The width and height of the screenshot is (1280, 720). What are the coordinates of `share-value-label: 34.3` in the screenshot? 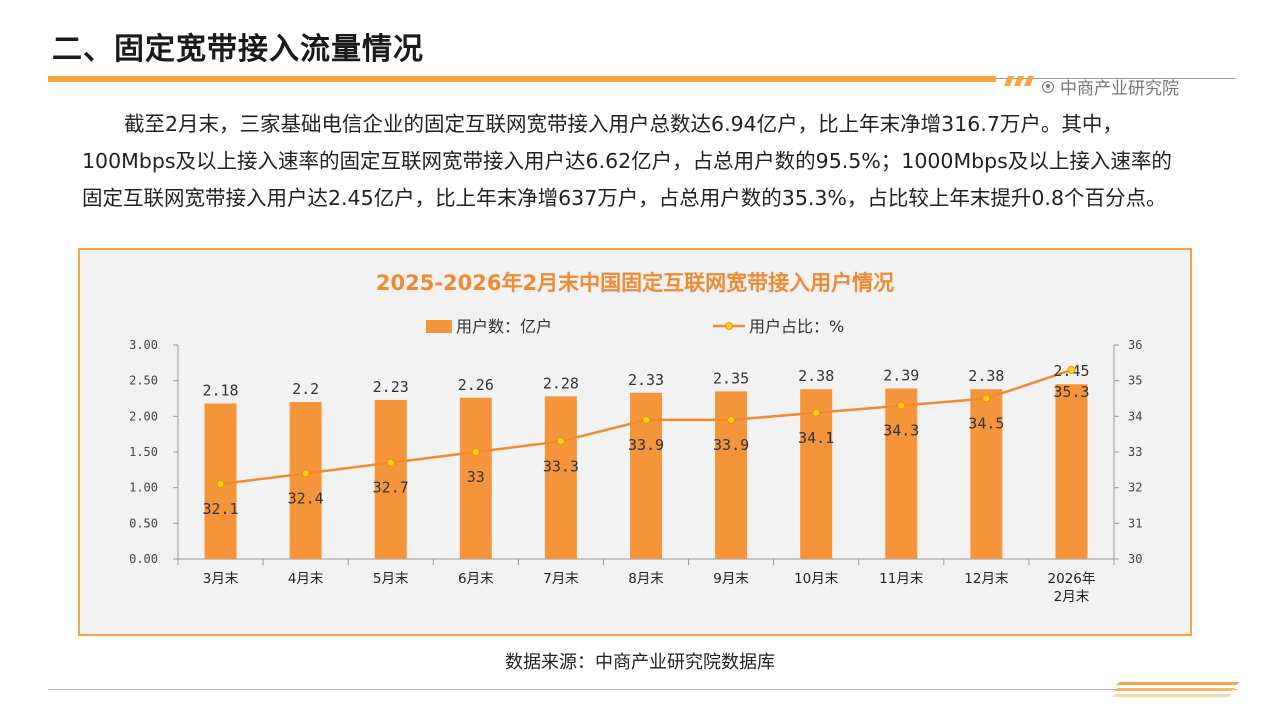 It's located at (901, 431).